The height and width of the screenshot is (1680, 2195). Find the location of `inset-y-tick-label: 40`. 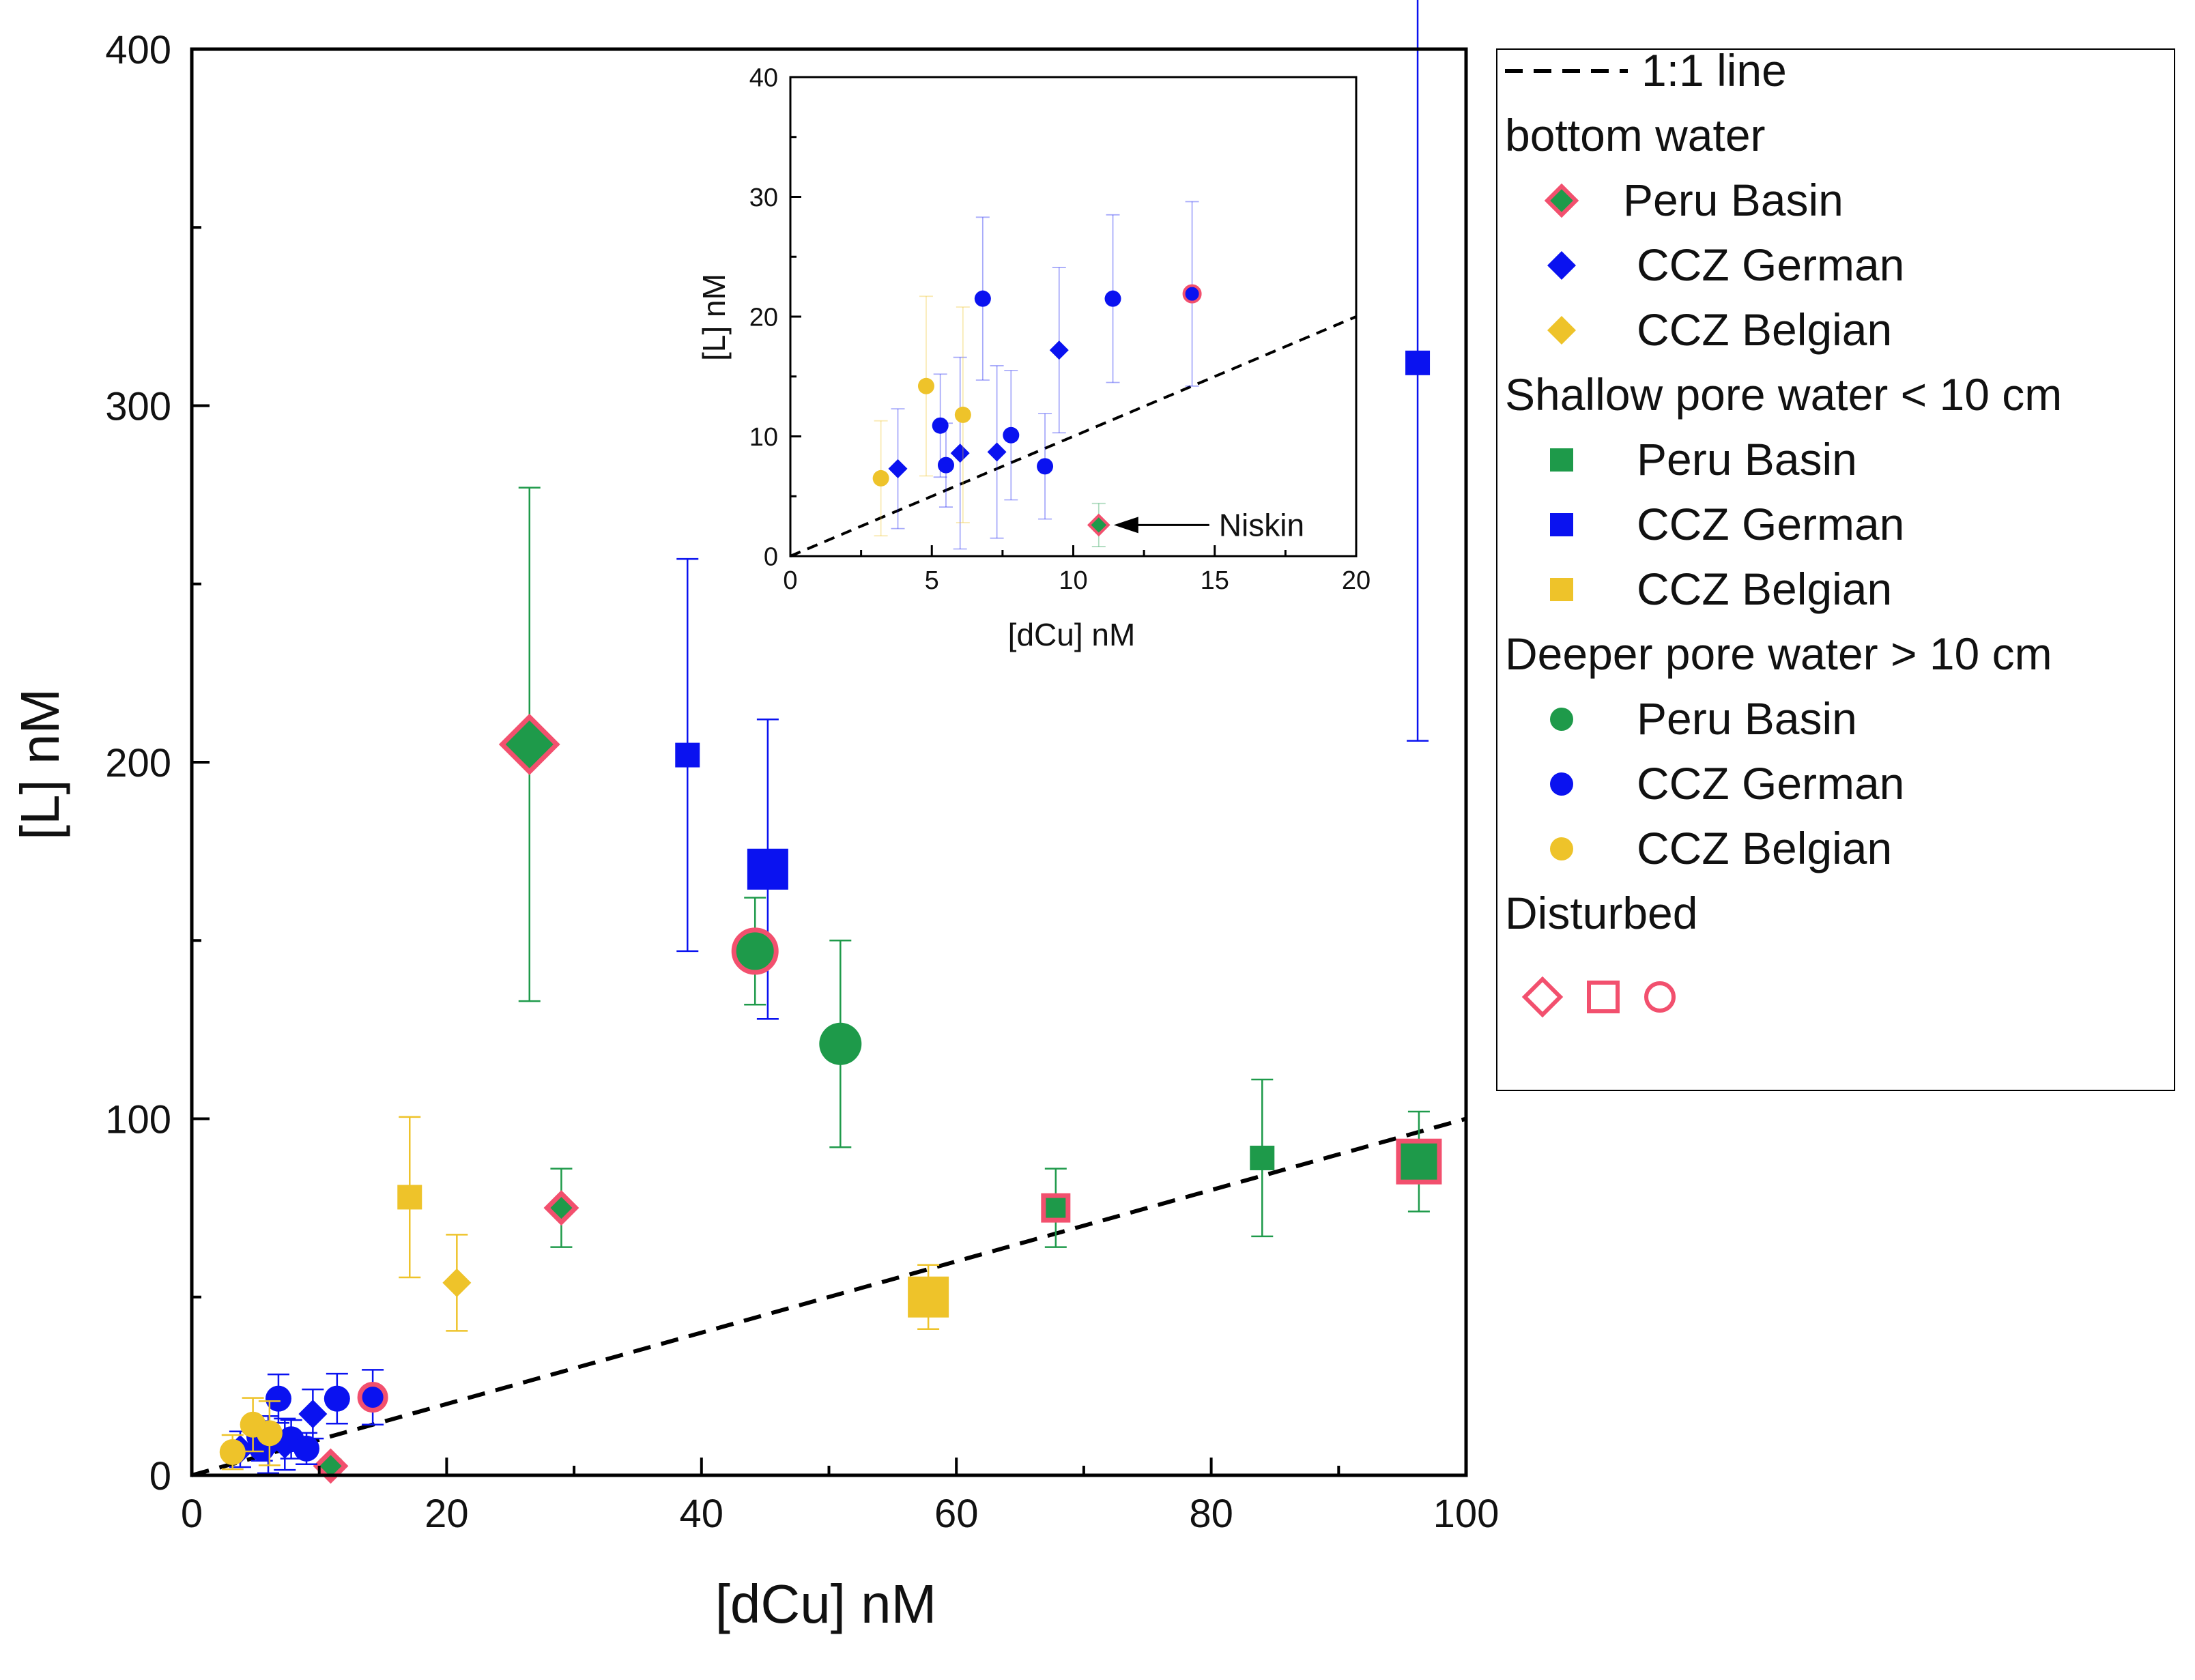

inset-y-tick-label: 40 is located at coordinates (764, 78).